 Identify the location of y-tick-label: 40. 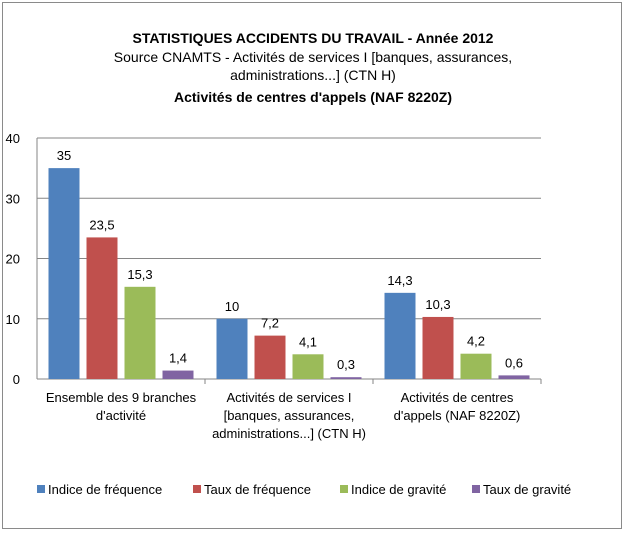
(13, 138).